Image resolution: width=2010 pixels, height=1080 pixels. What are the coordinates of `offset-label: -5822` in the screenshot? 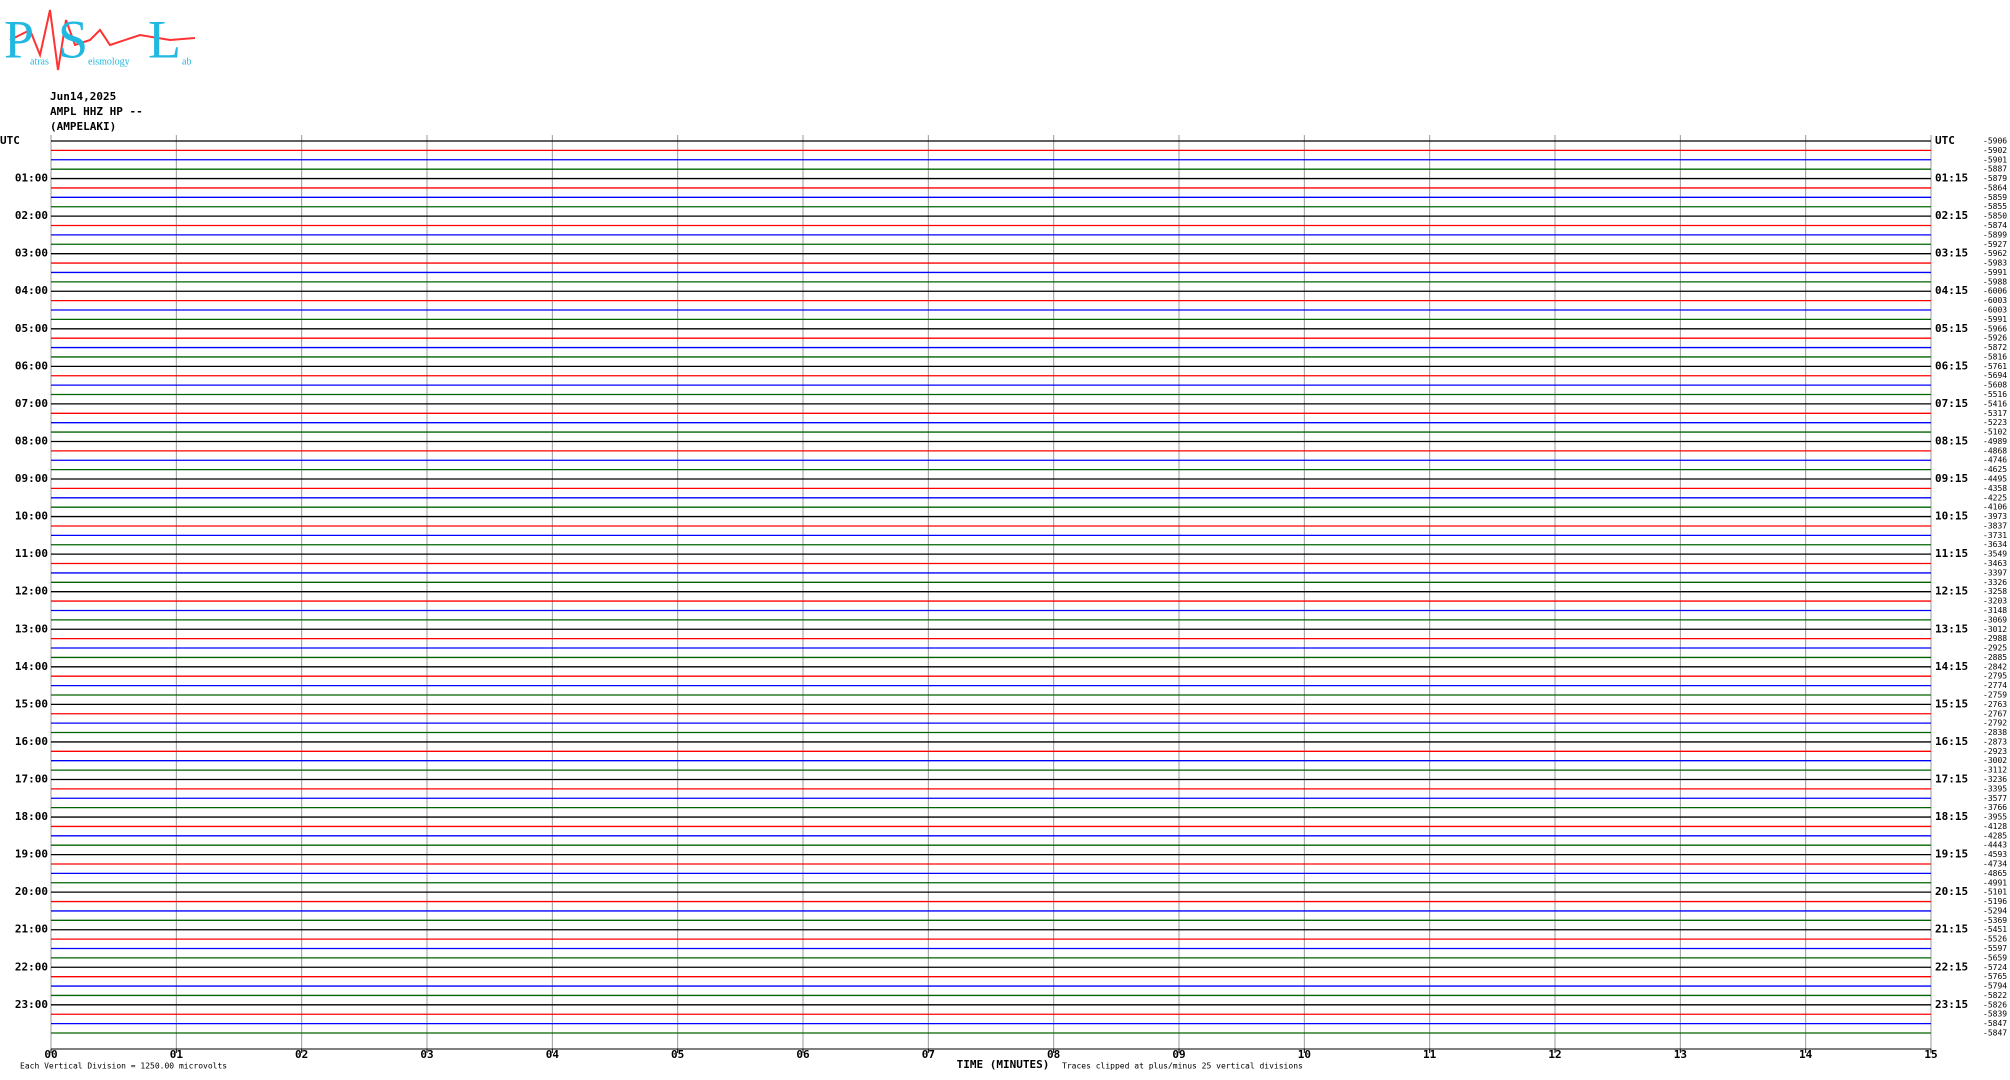 It's located at (1995, 995).